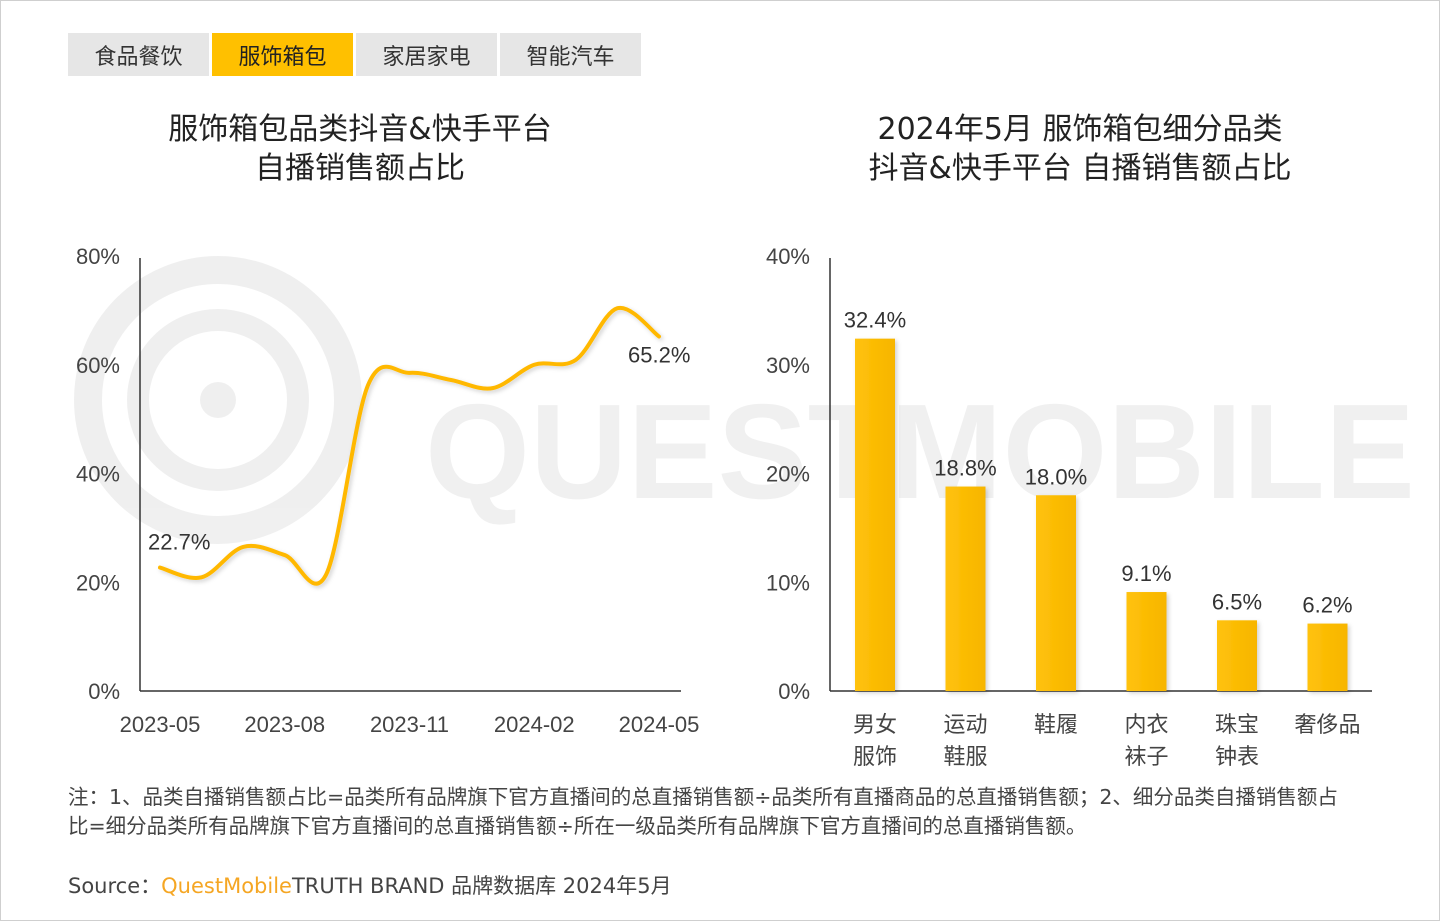 This screenshot has width=1440, height=921. What do you see at coordinates (794, 691) in the screenshot?
I see `bar-y-tick-label: 0%` at bounding box center [794, 691].